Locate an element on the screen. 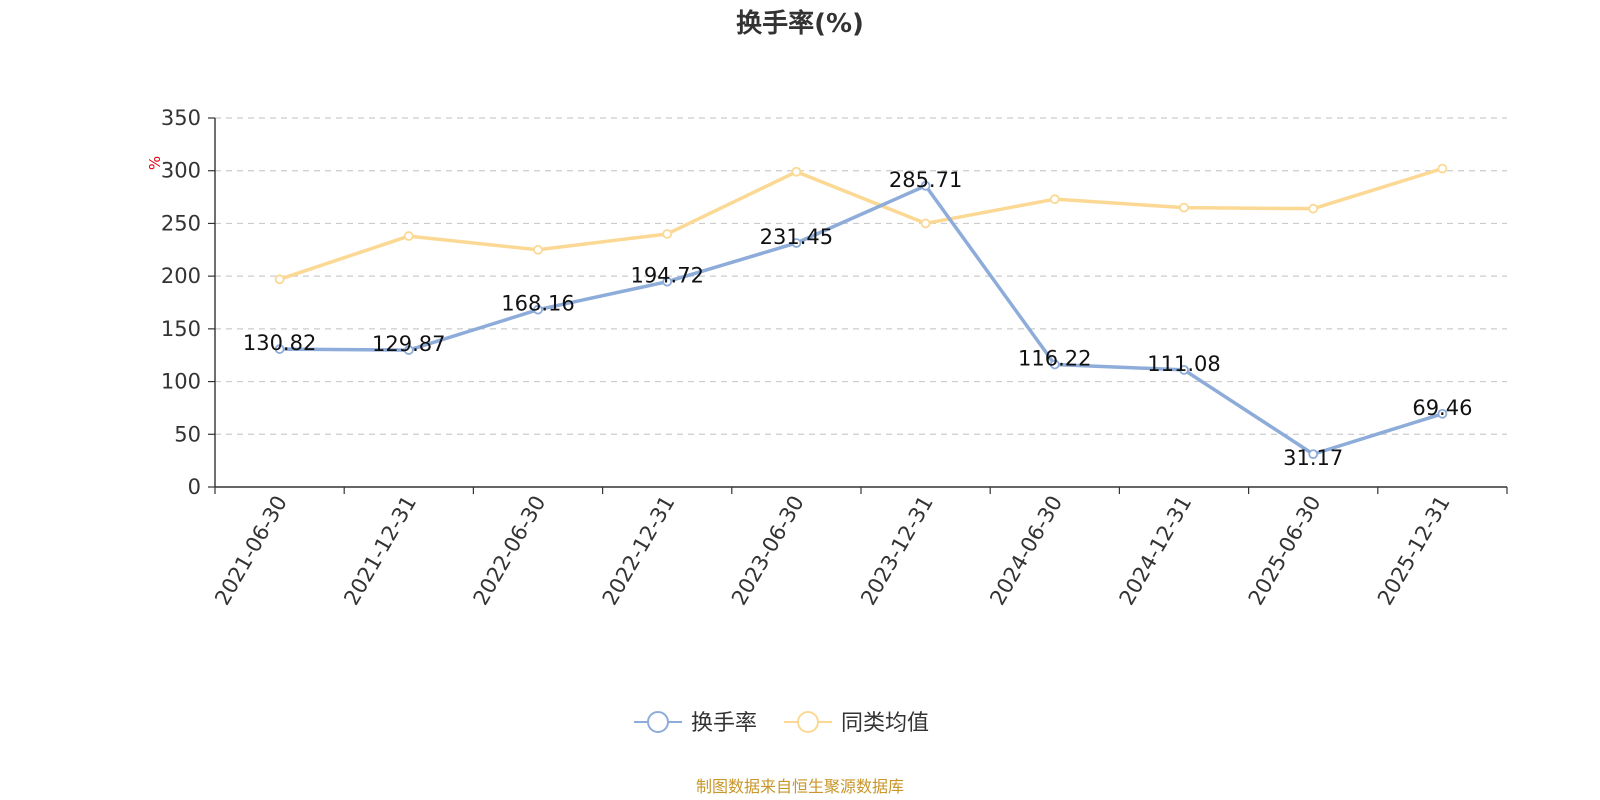 The image size is (1600, 800). legend-item-0: 换手率 is located at coordinates (695, 723).